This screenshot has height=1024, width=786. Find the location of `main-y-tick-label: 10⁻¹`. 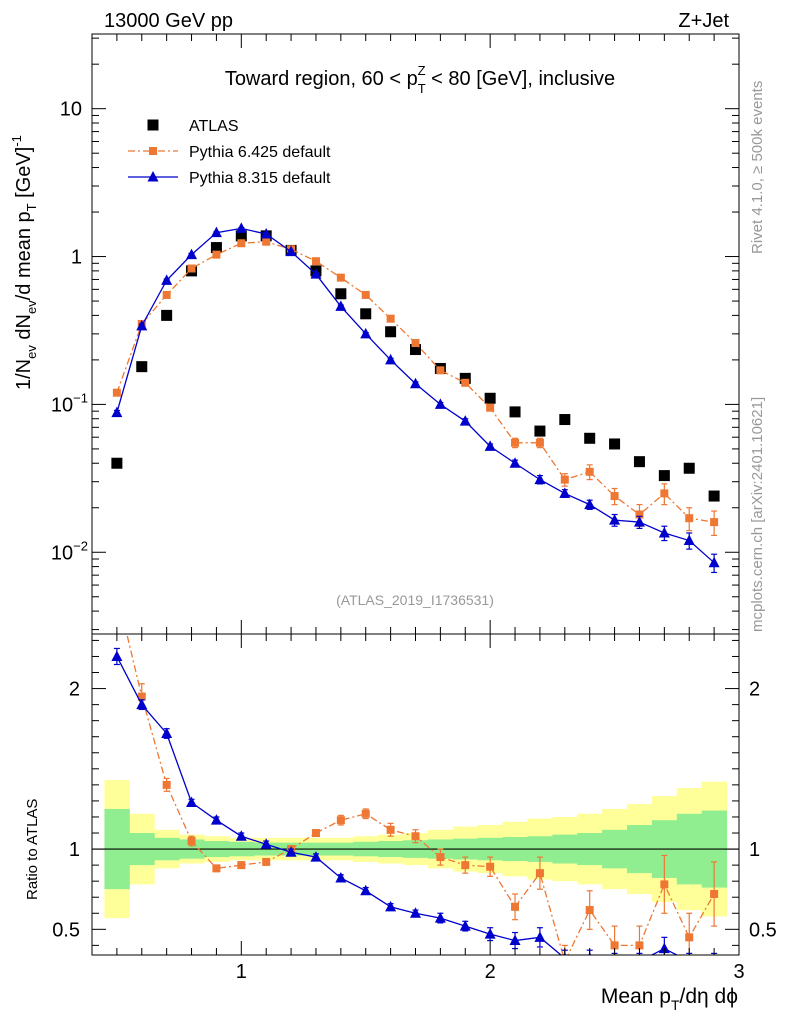

main-y-tick-label: 10⁻¹ is located at coordinates (69, 403).